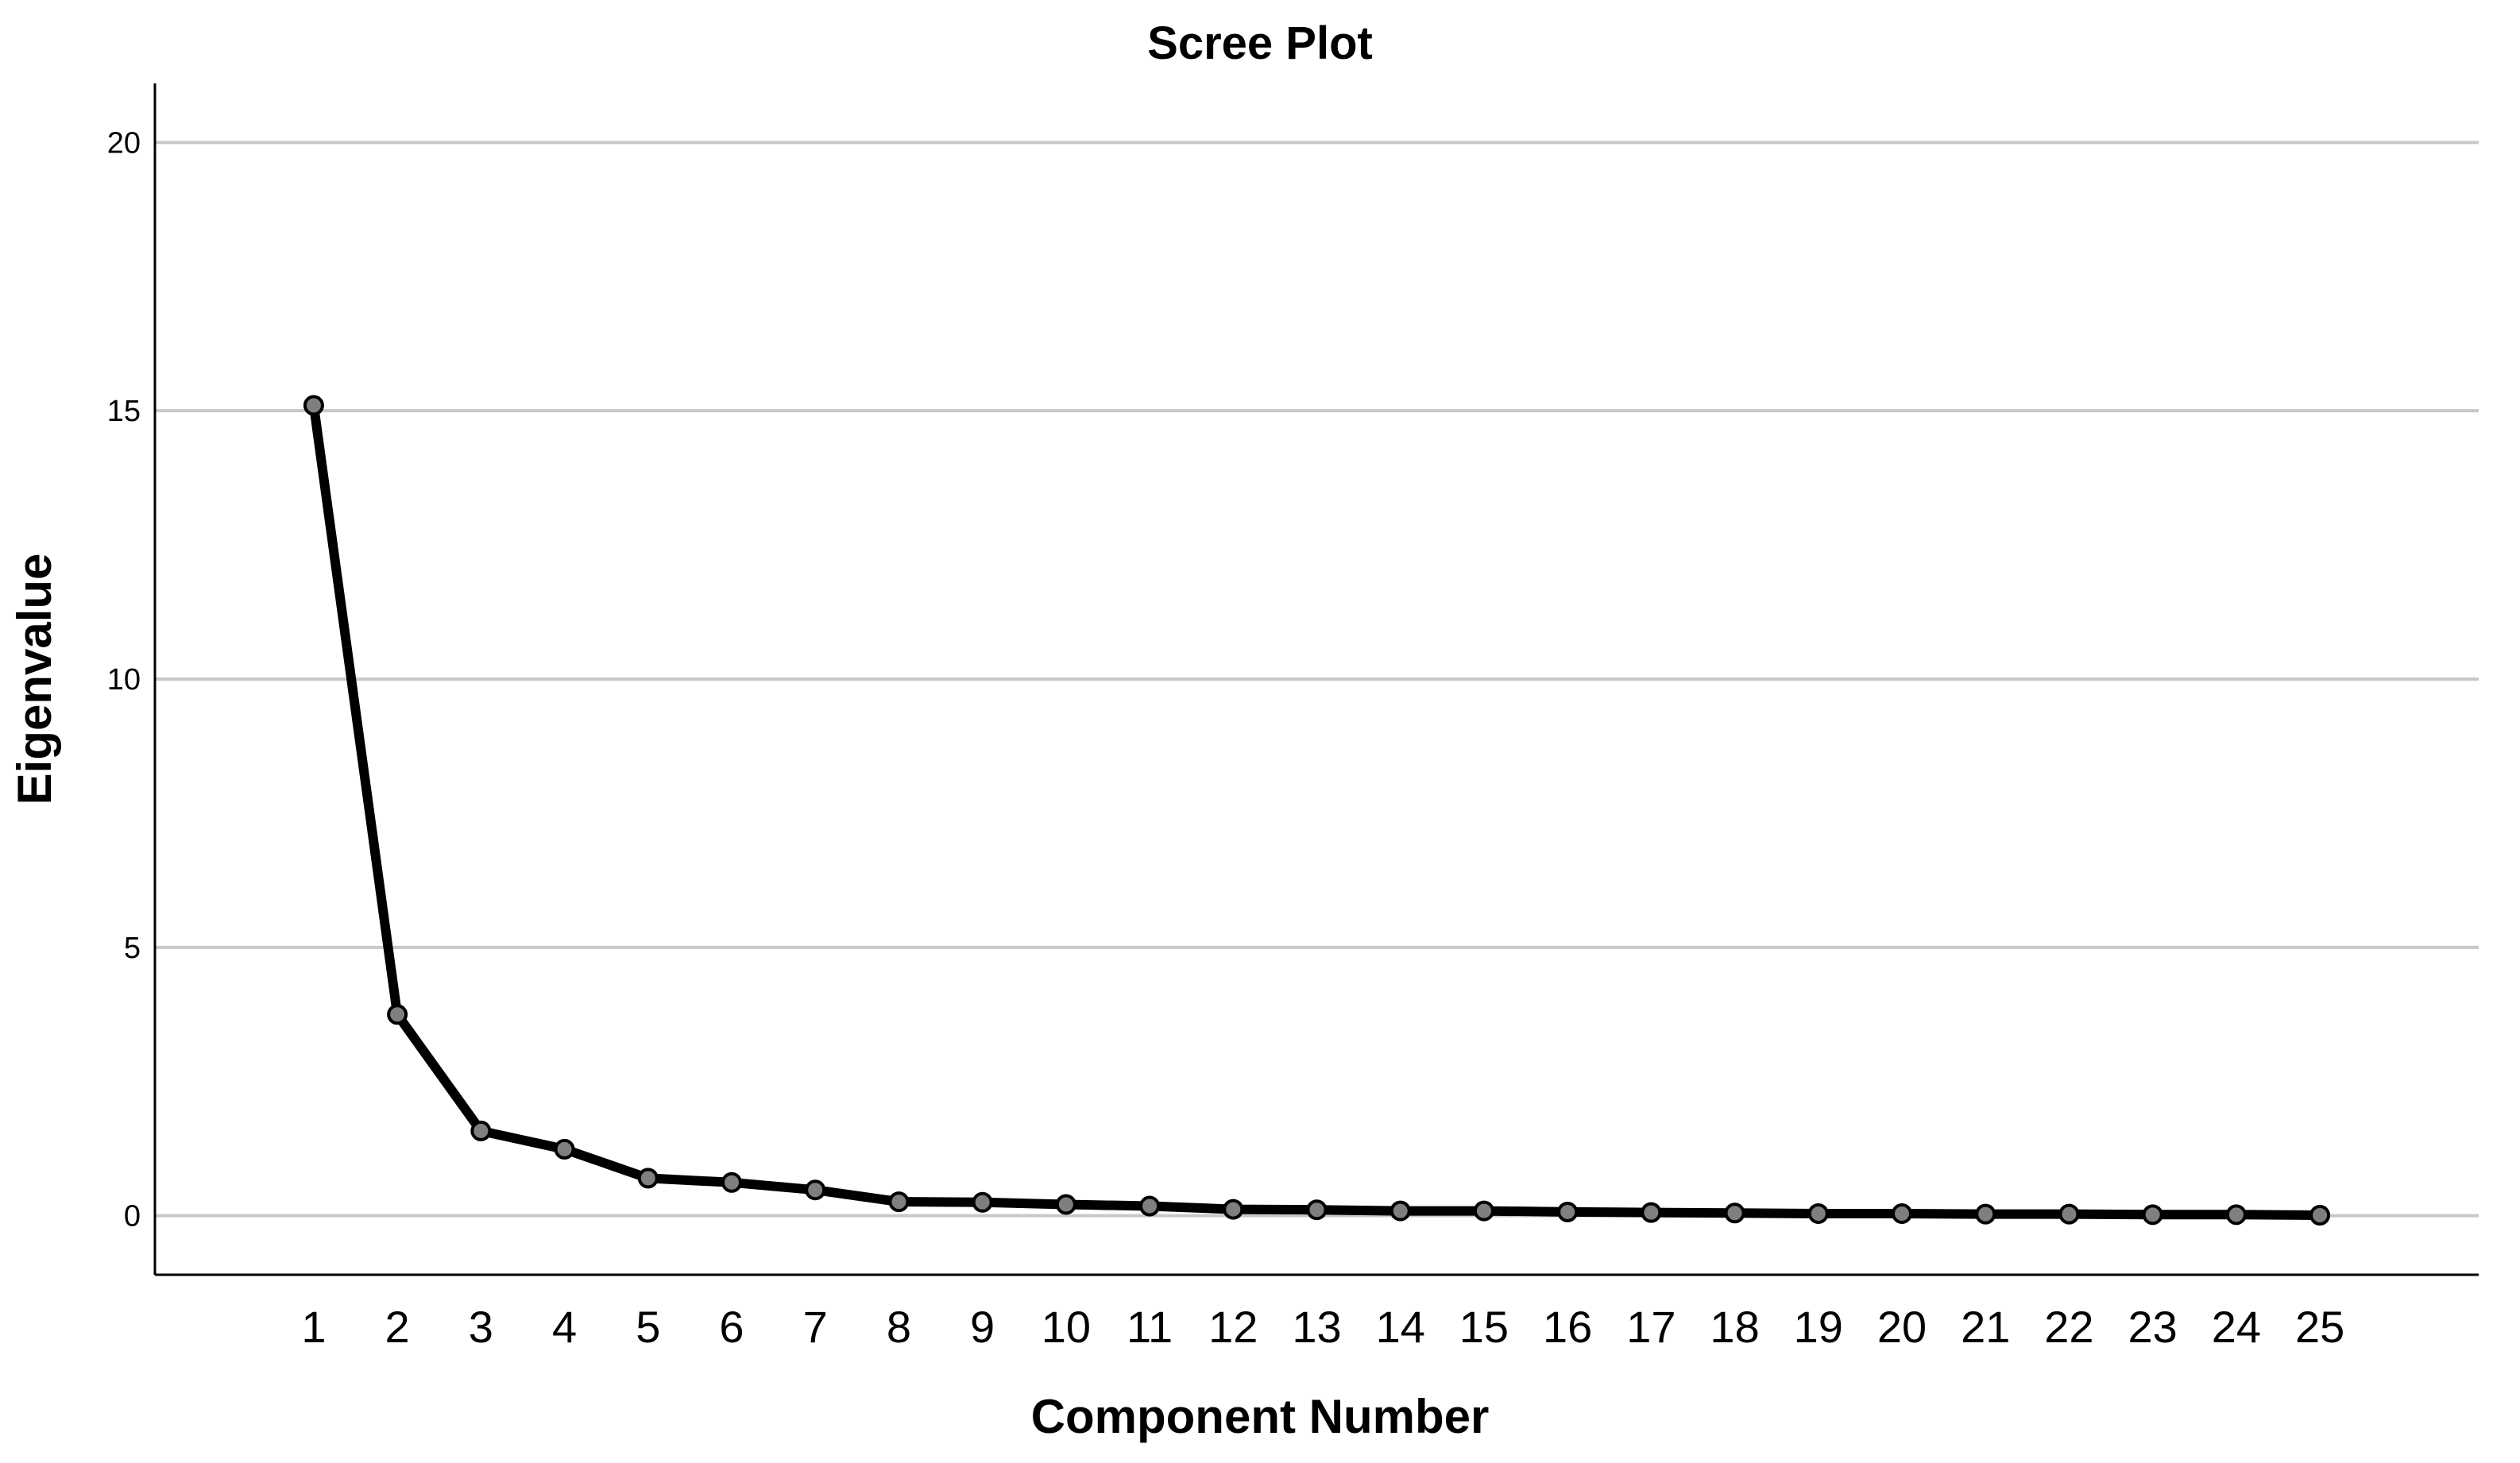  Describe the element at coordinates (1260, 43) in the screenshot. I see `chart-title: Scree Plot` at that location.